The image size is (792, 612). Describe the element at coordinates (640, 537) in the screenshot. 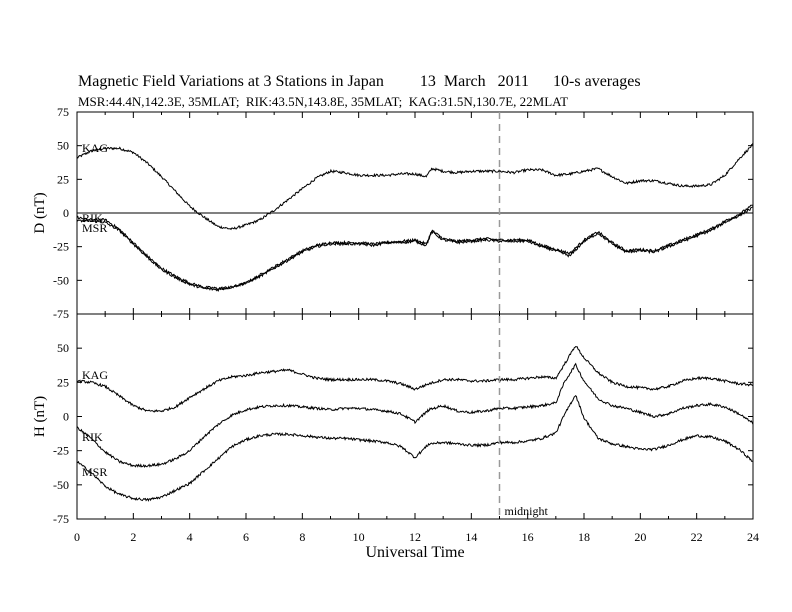

I see `x-tick-label: 20` at that location.